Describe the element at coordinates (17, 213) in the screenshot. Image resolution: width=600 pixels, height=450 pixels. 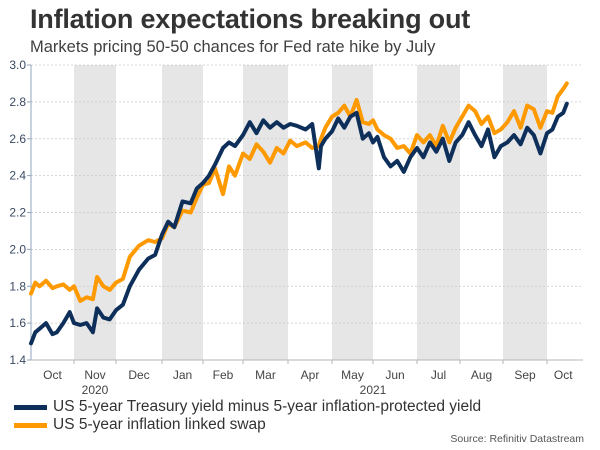
I see `y-tick-label: 2.2` at that location.